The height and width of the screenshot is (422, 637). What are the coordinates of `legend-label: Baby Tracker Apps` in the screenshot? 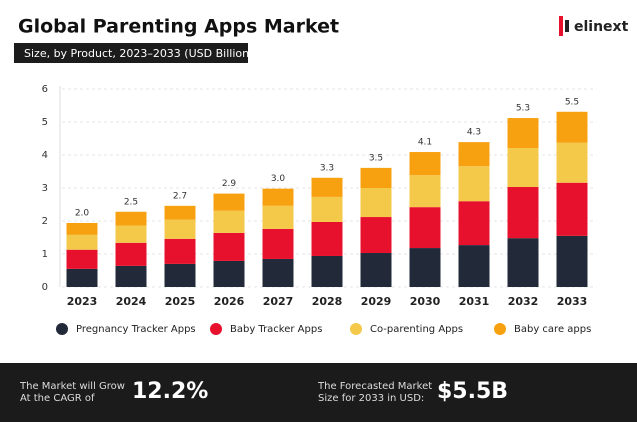 It's located at (276, 329).